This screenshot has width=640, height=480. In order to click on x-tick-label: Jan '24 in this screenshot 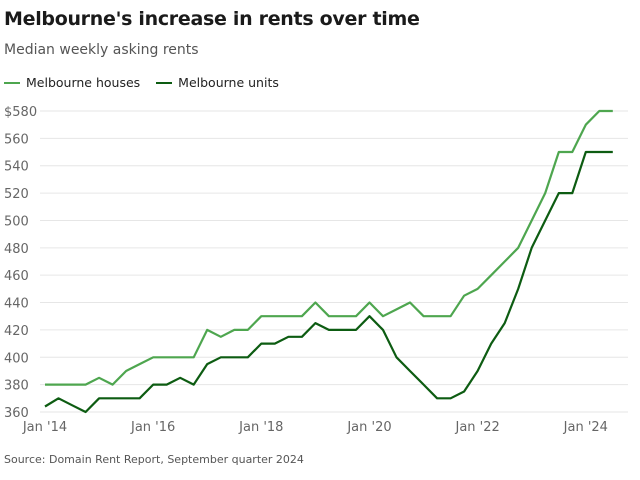, I will do `click(585, 427)`.